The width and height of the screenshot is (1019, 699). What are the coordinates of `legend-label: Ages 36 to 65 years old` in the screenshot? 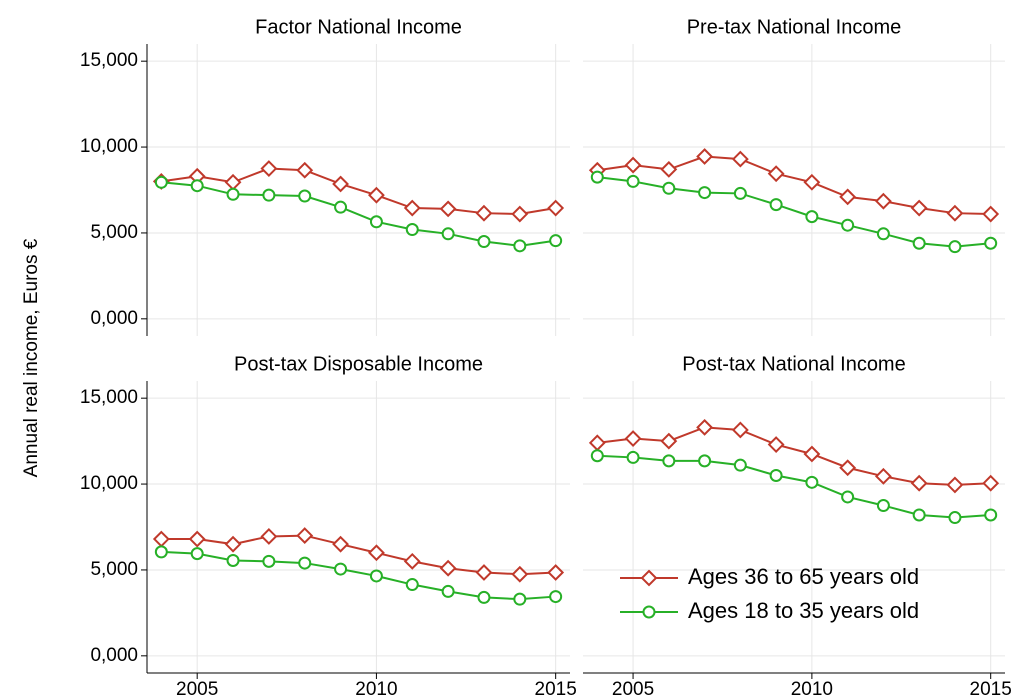 It's located at (803, 576).